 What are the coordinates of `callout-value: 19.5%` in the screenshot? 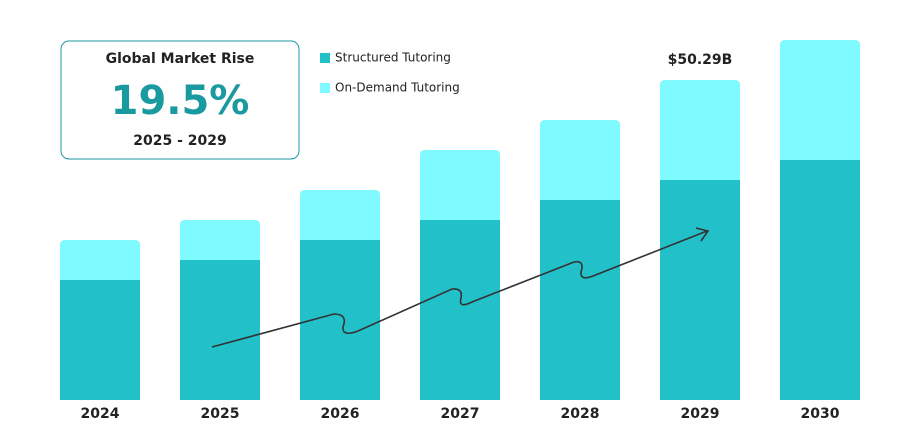 It's located at (180, 101).